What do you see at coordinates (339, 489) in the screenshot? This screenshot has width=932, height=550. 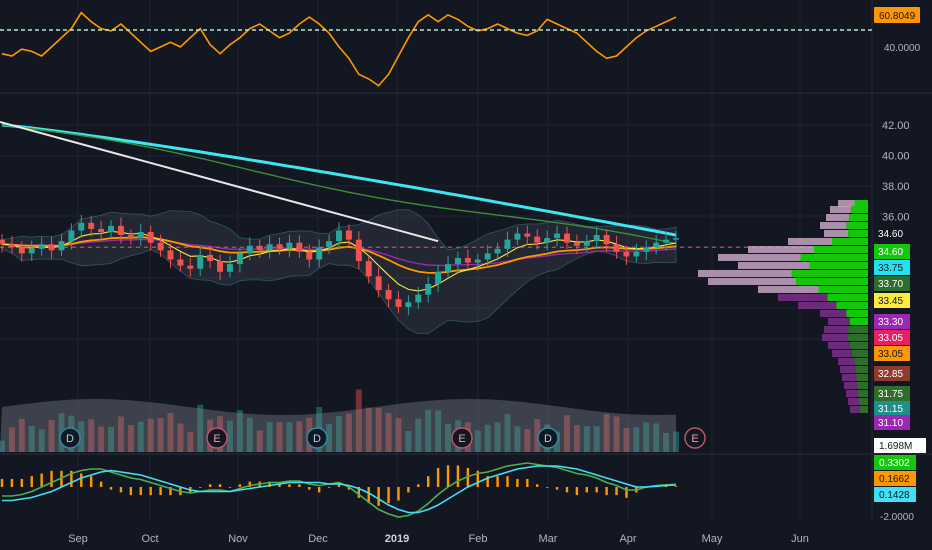 I see `signal-line` at bounding box center [339, 489].